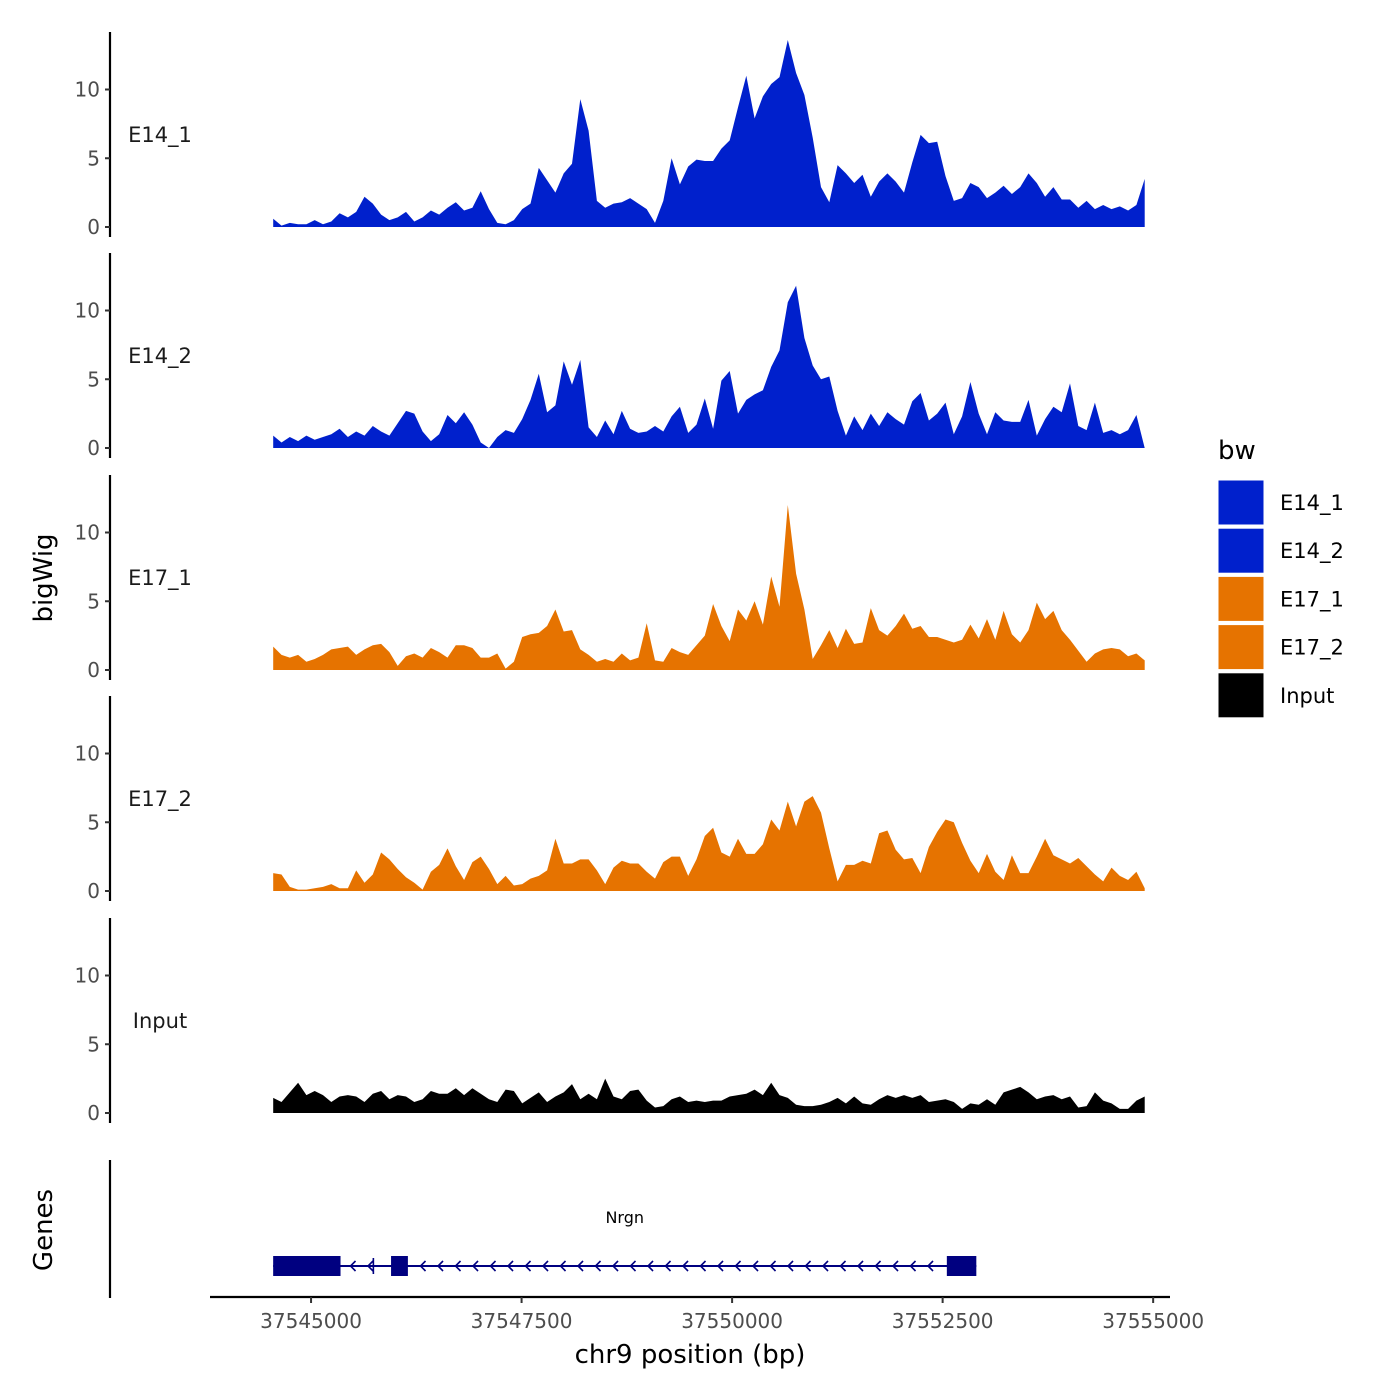  I want to click on genes-panel: Nrgn, so click(542, 1229).